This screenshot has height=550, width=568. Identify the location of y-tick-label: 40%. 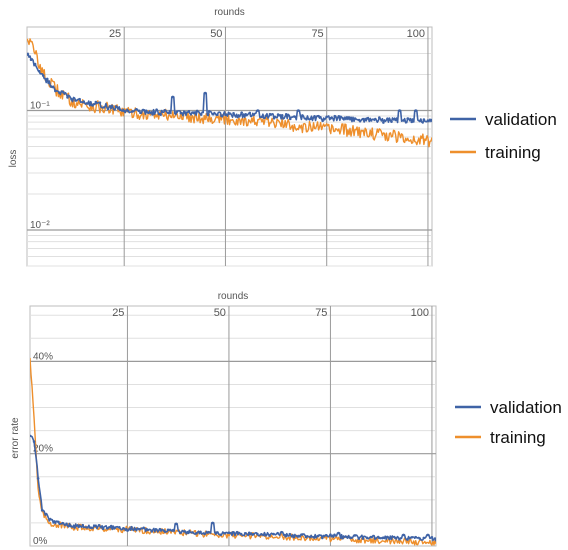
(43, 356).